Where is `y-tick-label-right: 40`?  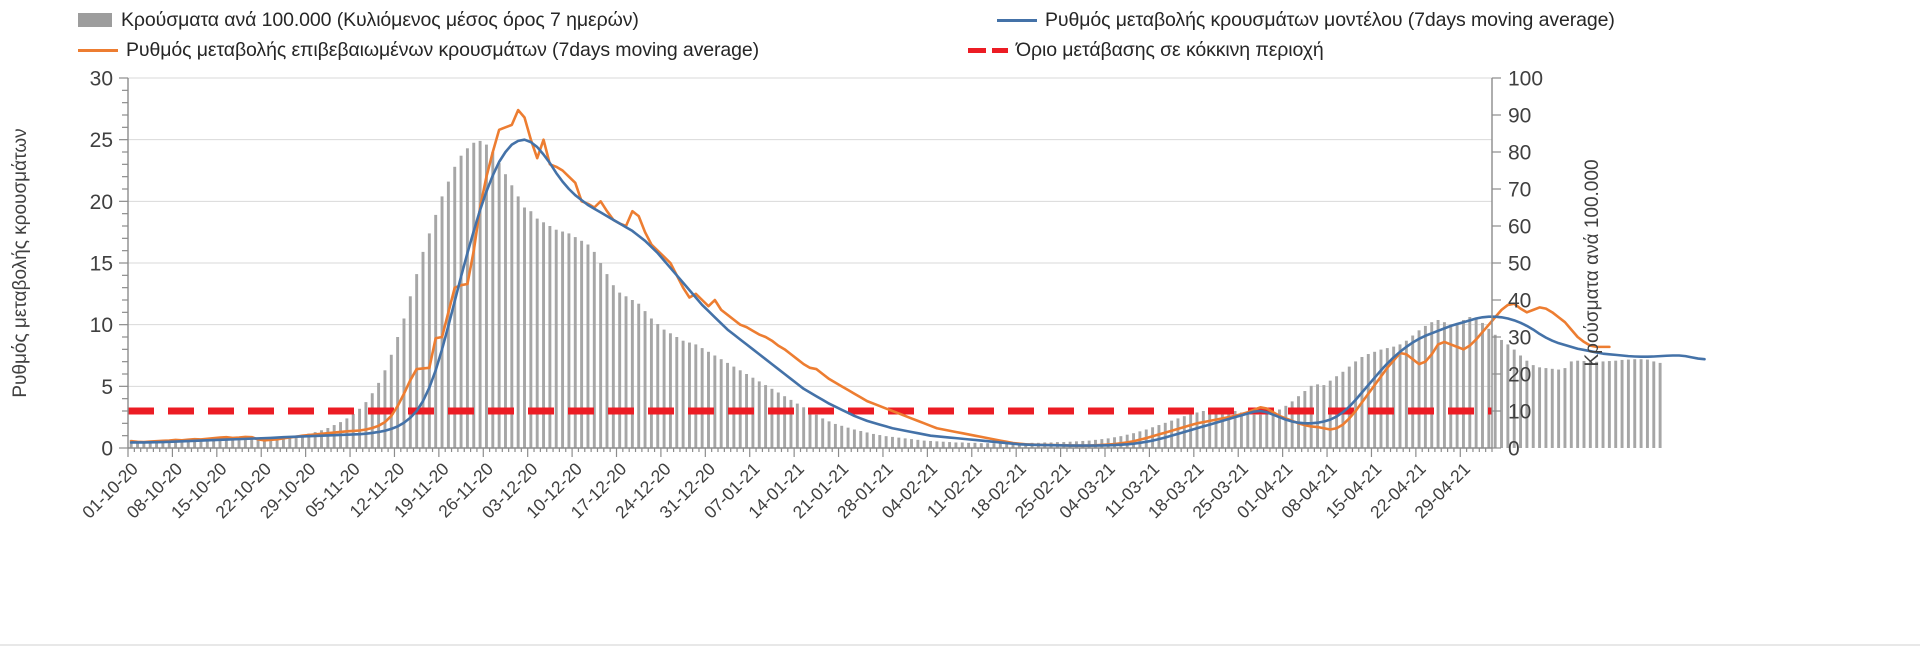
y-tick-label-right: 40 is located at coordinates (1519, 301).